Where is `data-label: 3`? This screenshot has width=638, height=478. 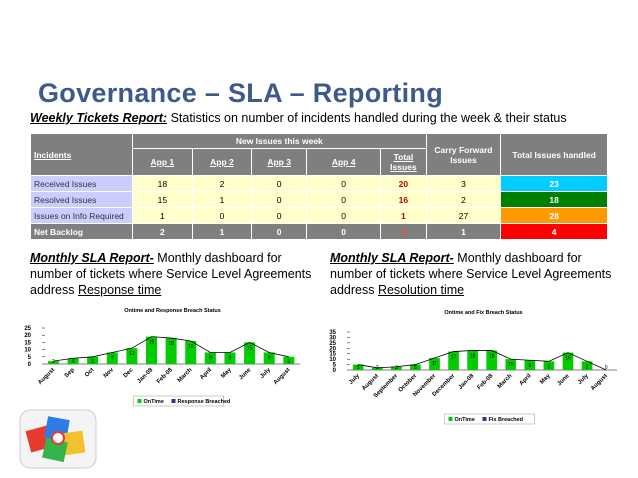 data-label: 3 is located at coordinates (396, 368).